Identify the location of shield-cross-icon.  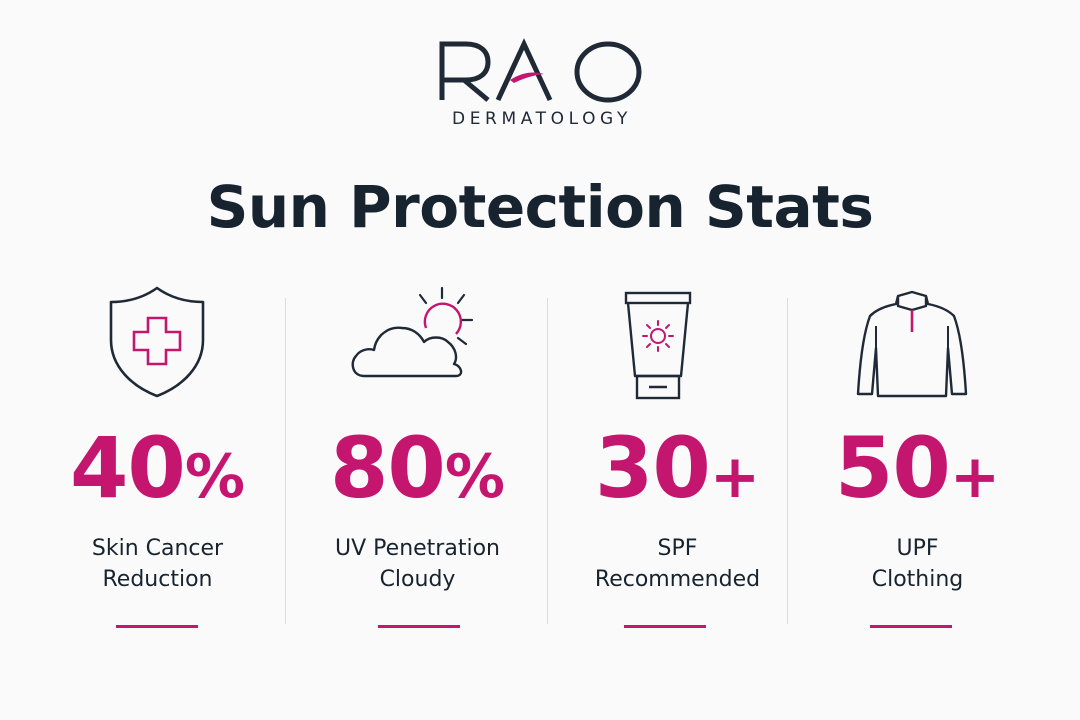
(157, 342).